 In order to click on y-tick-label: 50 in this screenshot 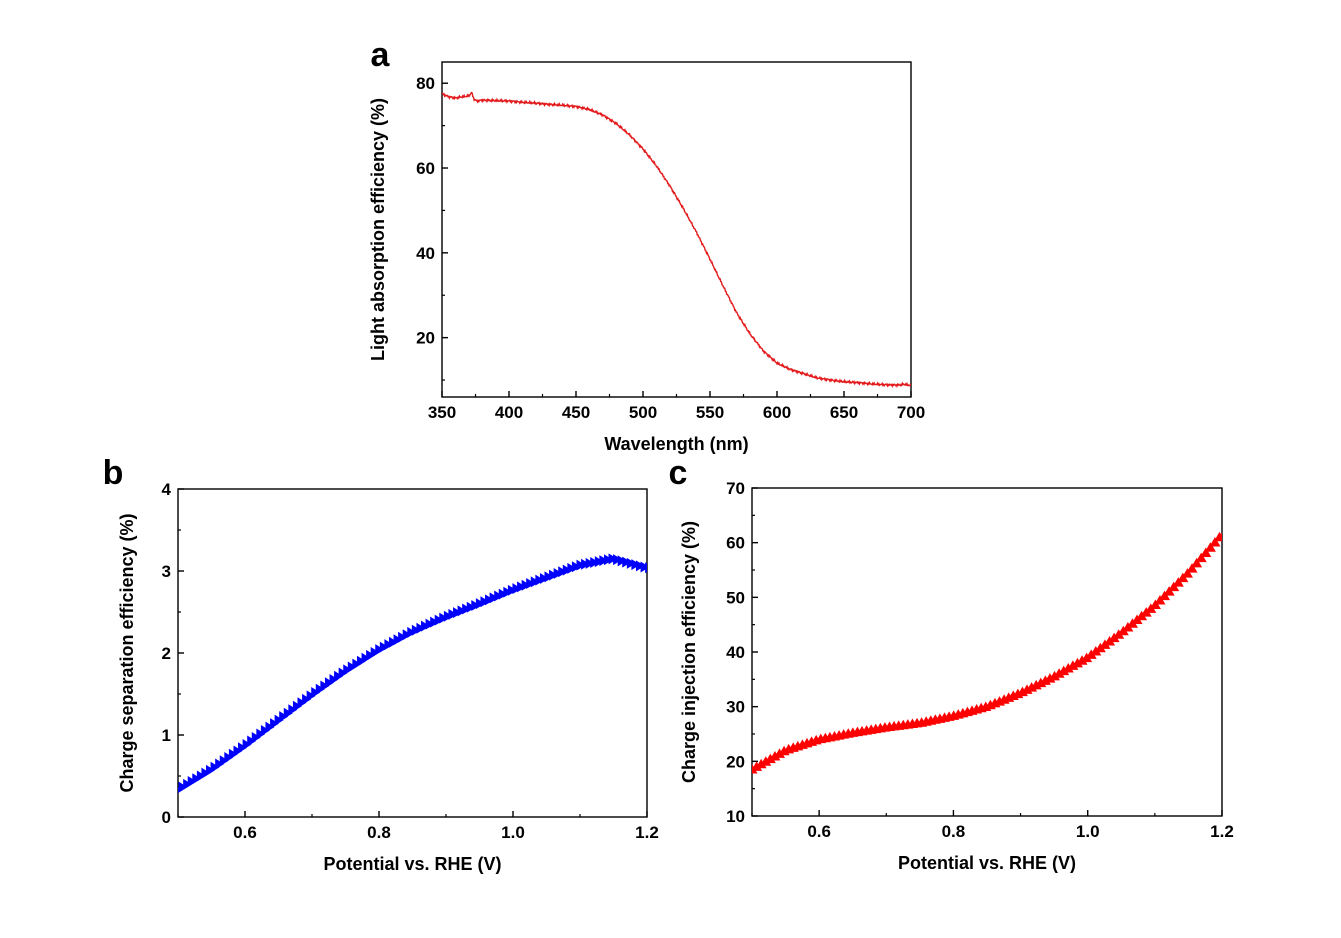, I will do `click(735, 597)`.